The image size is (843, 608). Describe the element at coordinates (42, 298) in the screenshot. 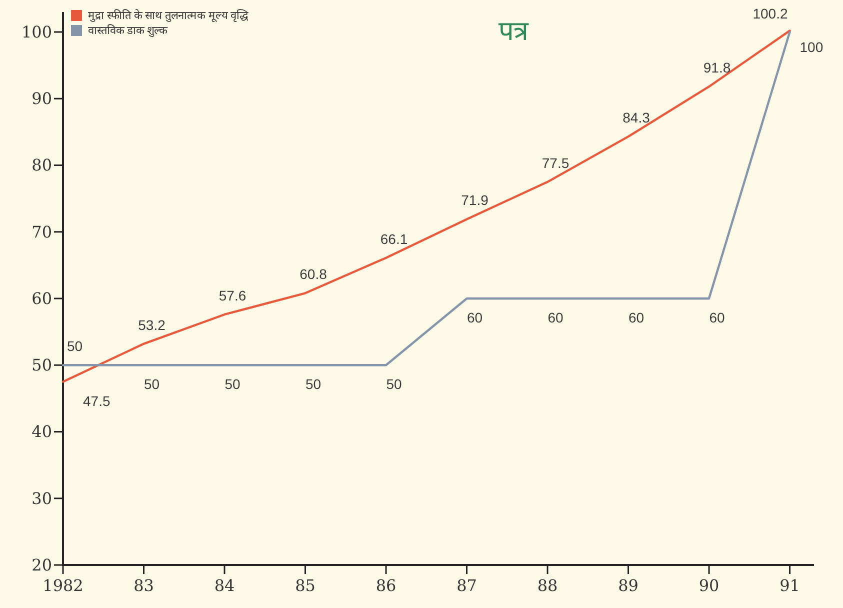

I see `y-tick-label: 60` at that location.